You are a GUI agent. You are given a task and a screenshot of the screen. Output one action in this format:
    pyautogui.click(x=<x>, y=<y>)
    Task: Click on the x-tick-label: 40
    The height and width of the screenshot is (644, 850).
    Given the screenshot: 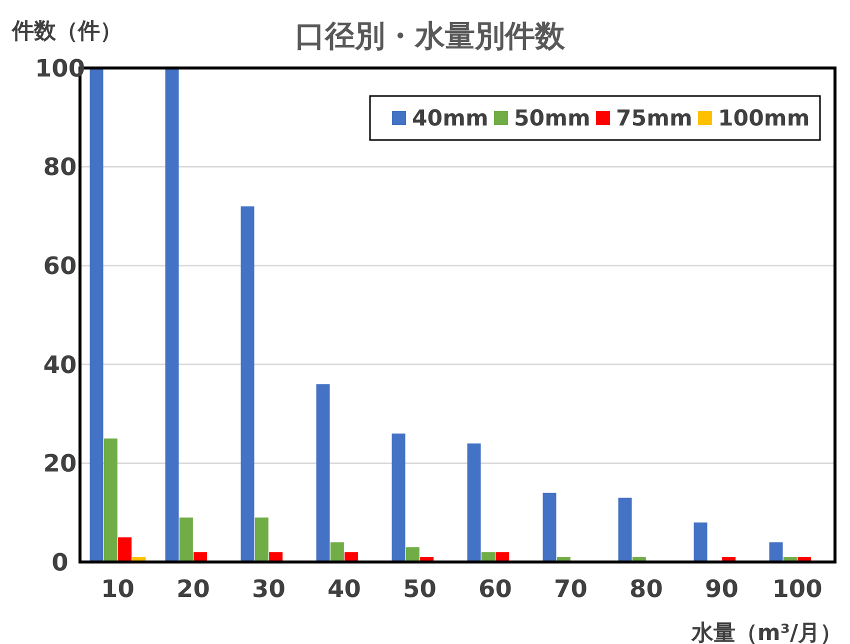 What is the action you would take?
    pyautogui.click(x=344, y=589)
    